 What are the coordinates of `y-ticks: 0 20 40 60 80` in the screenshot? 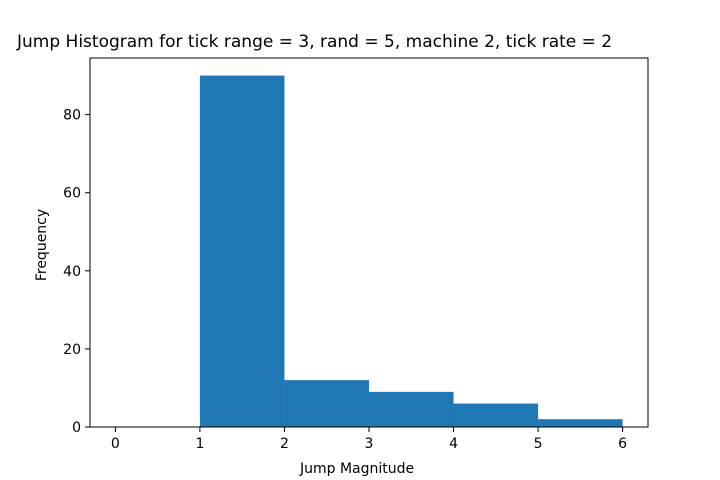 It's located at (76, 272).